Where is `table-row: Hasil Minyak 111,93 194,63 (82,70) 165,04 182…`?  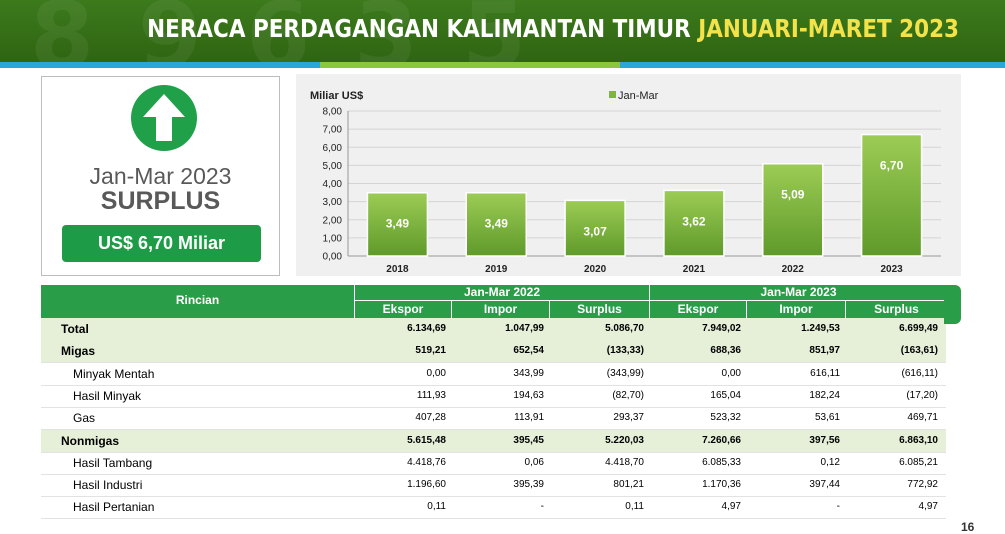 table-row: Hasil Minyak 111,93 194,63 (82,70) 165,04 182… is located at coordinates (493, 396).